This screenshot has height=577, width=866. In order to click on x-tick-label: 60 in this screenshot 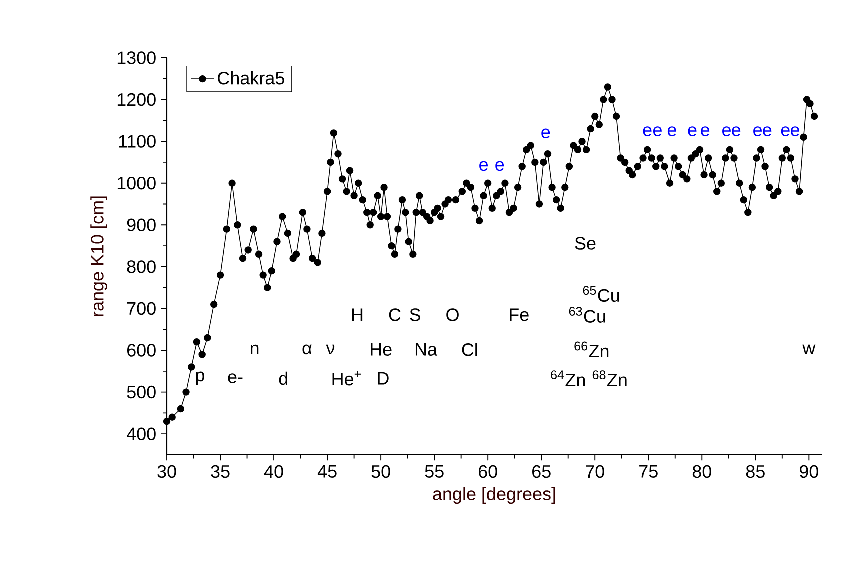, I will do `click(488, 471)`.